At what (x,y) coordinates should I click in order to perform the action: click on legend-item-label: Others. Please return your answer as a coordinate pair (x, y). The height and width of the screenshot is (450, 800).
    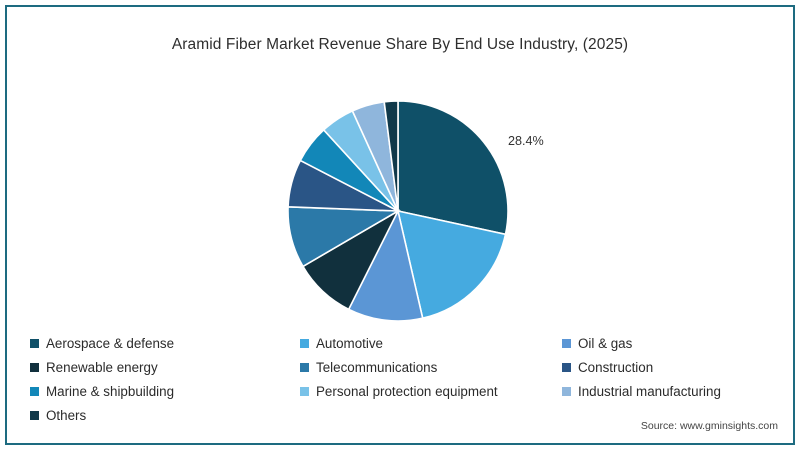
    Looking at the image, I should click on (66, 415).